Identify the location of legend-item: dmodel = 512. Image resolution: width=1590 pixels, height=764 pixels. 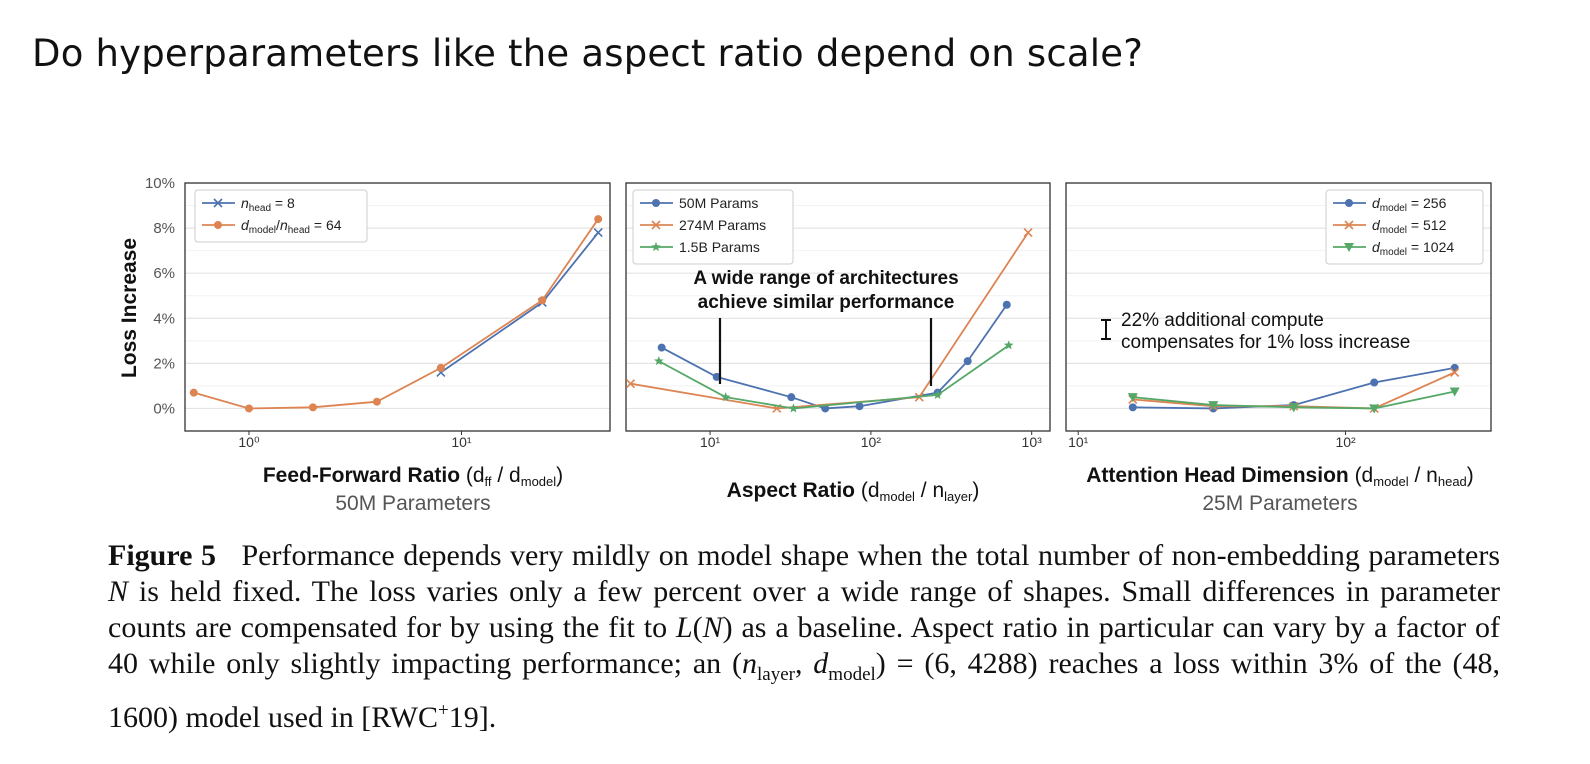
(1390, 226).